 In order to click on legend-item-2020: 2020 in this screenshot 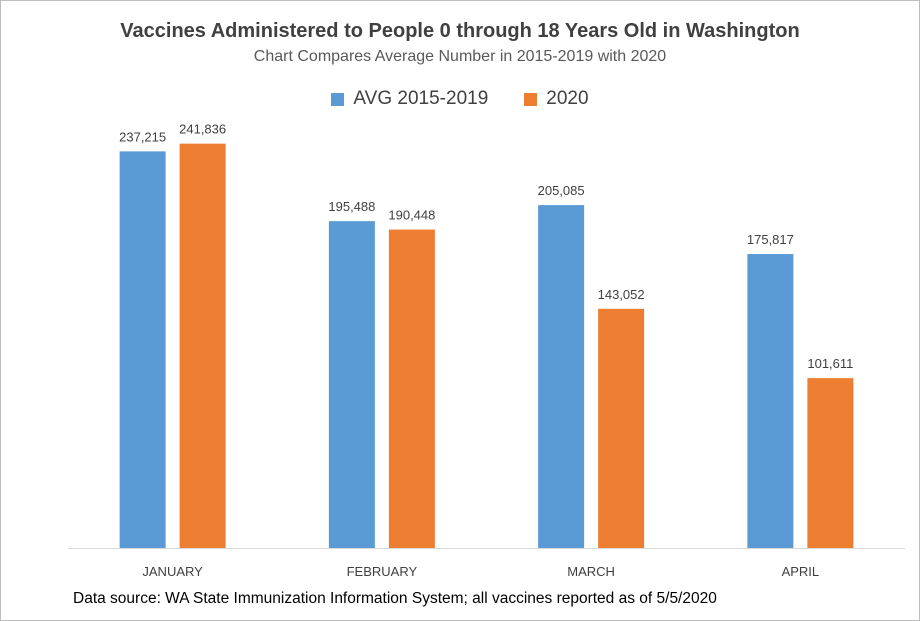, I will do `click(556, 99)`.